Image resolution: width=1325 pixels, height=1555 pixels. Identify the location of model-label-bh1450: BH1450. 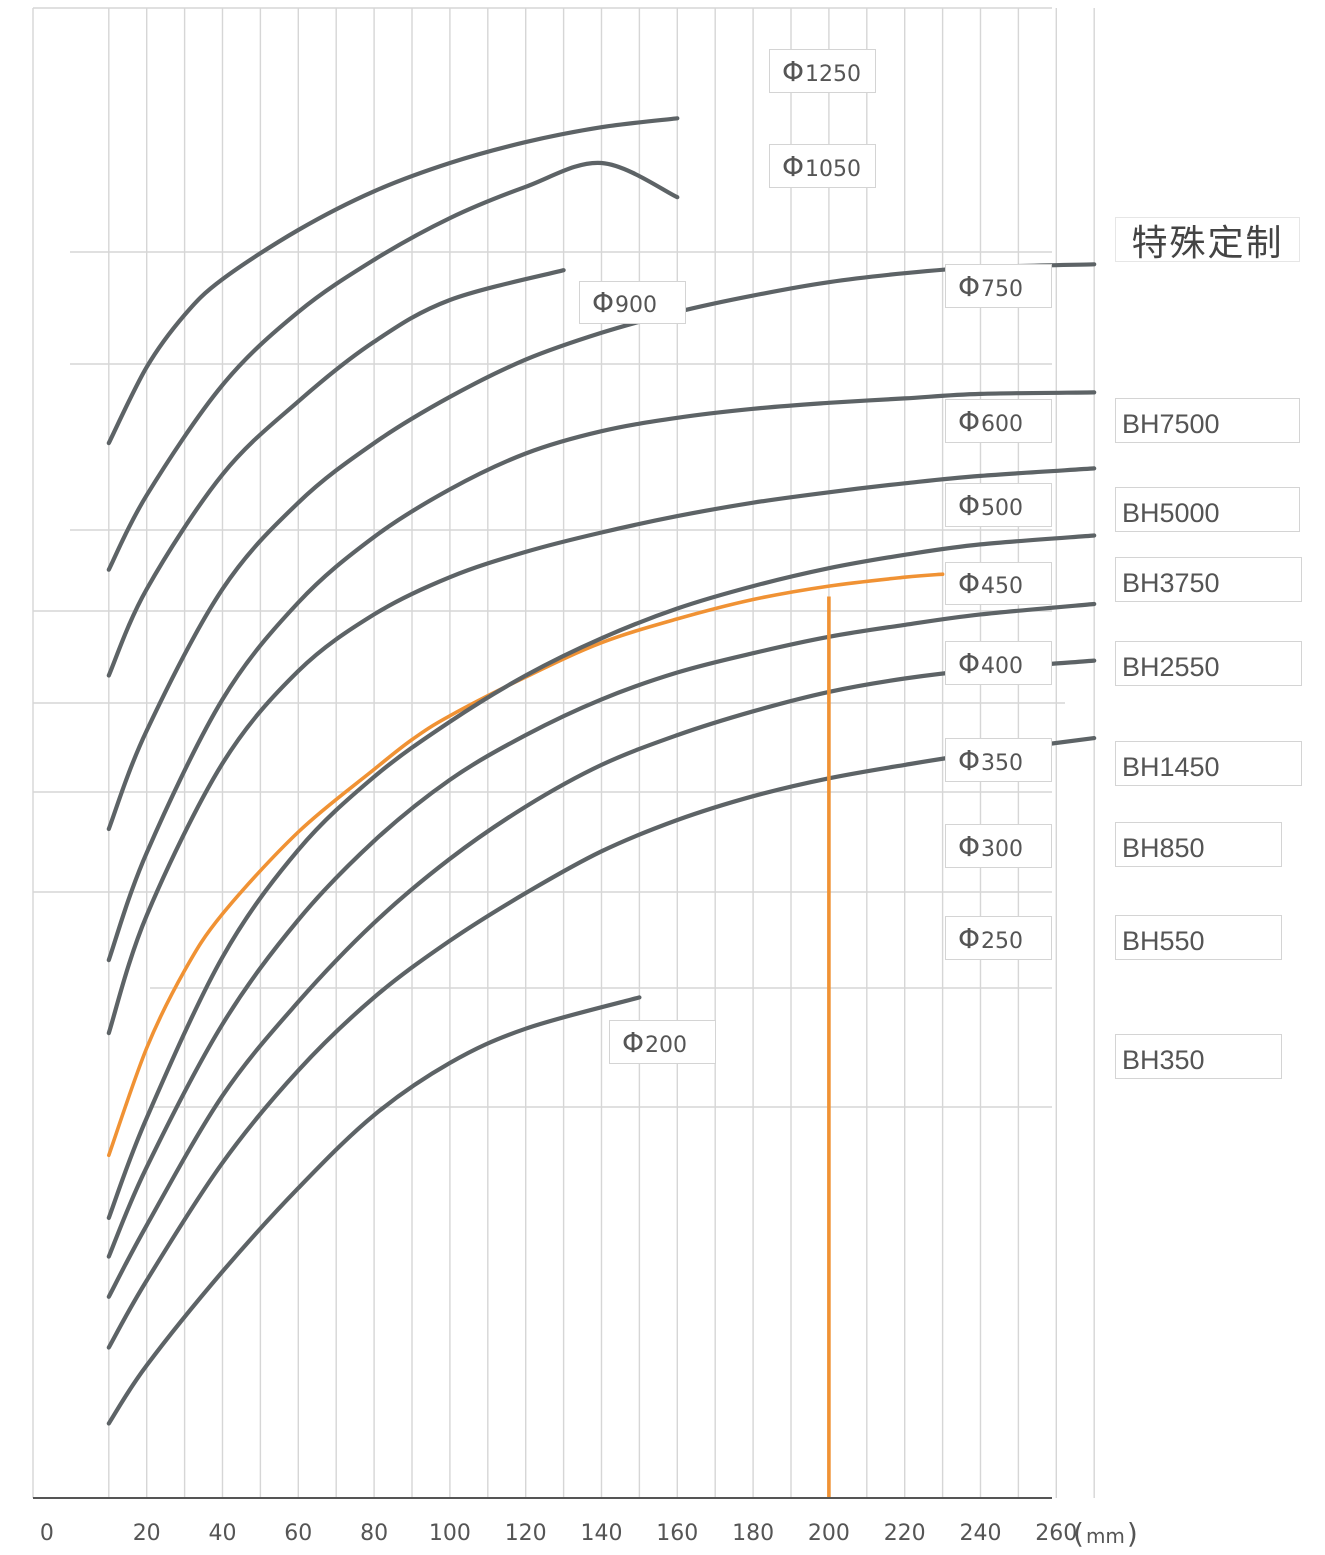
(1208, 763).